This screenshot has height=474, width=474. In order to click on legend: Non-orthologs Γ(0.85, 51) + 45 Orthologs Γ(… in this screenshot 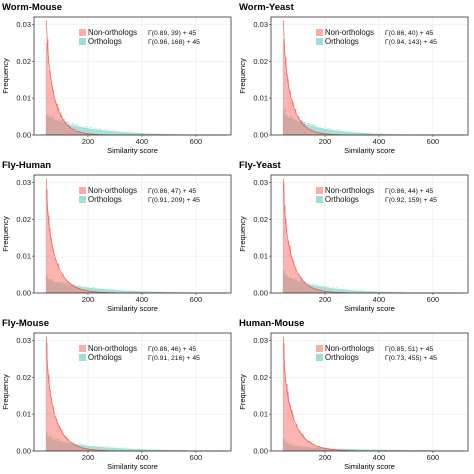, I will do `click(376, 353)`.